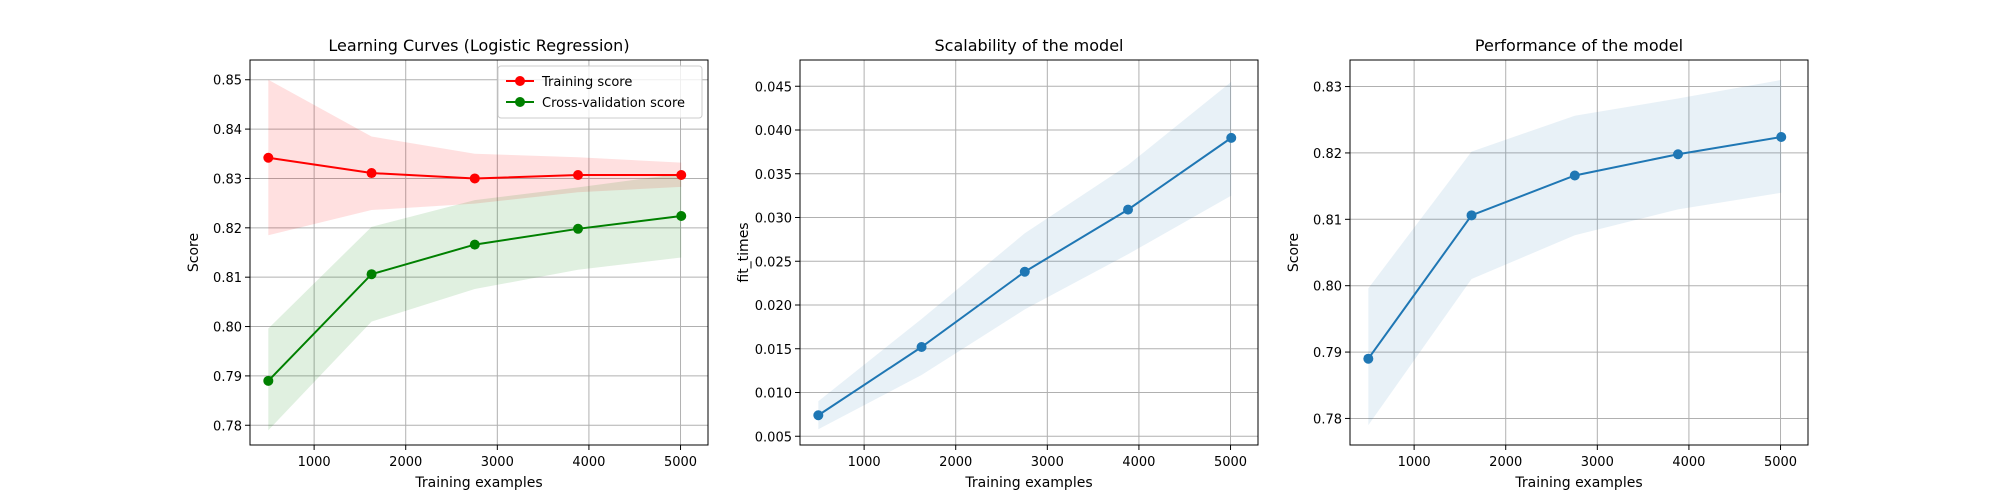  Describe the element at coordinates (773, 394) in the screenshot. I see `y-tick-label: 0.010` at that location.